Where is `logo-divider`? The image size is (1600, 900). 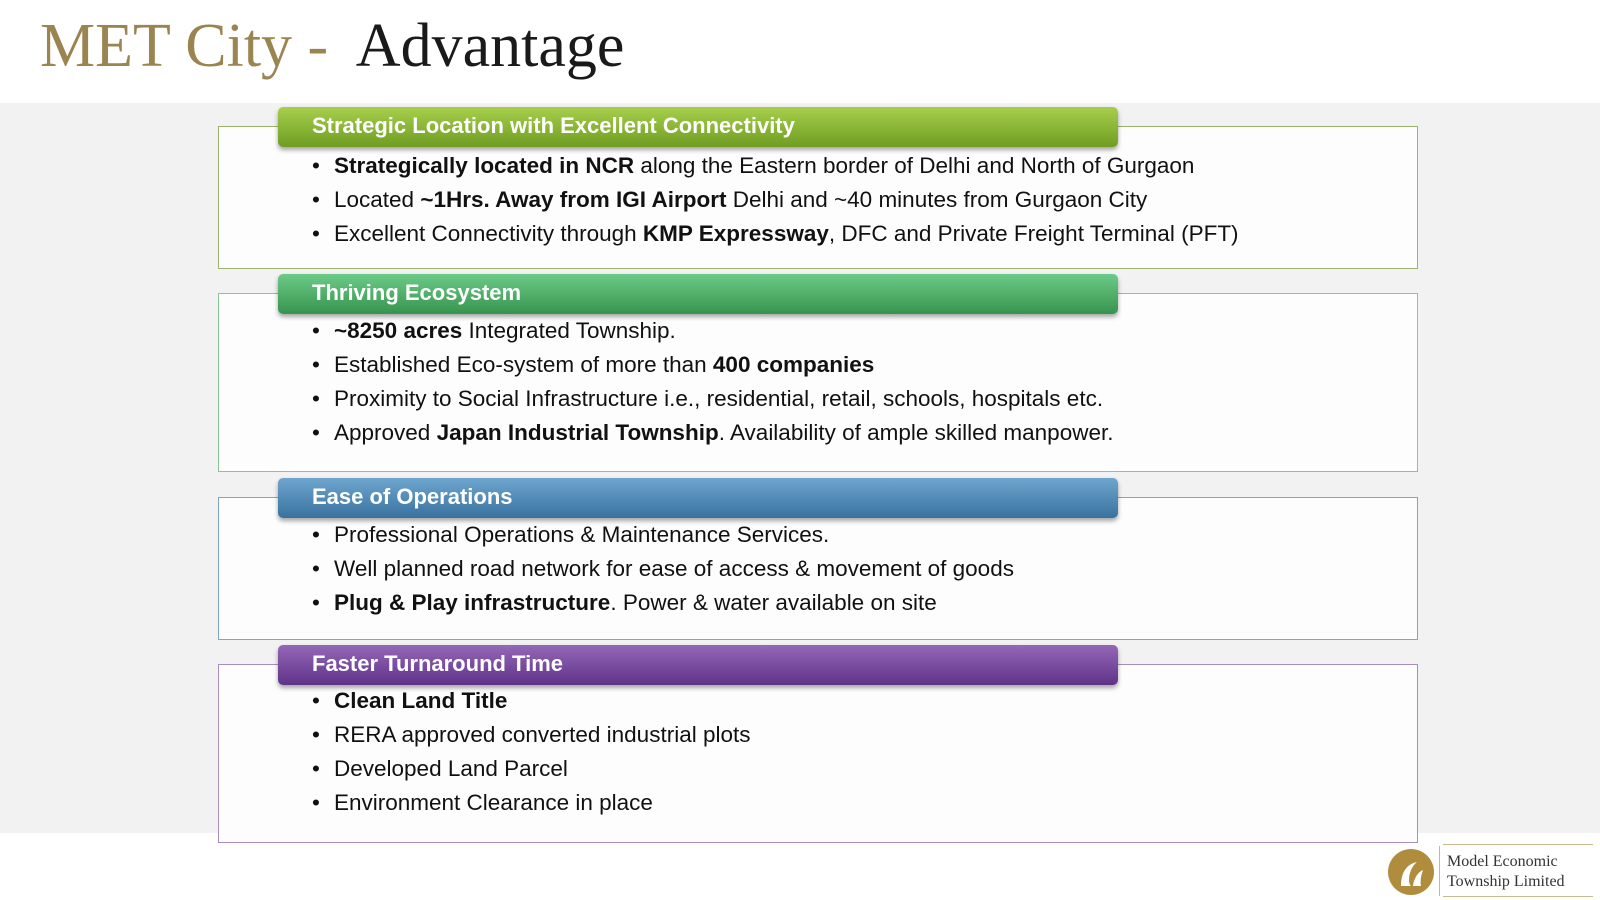 logo-divider is located at coordinates (1439, 871).